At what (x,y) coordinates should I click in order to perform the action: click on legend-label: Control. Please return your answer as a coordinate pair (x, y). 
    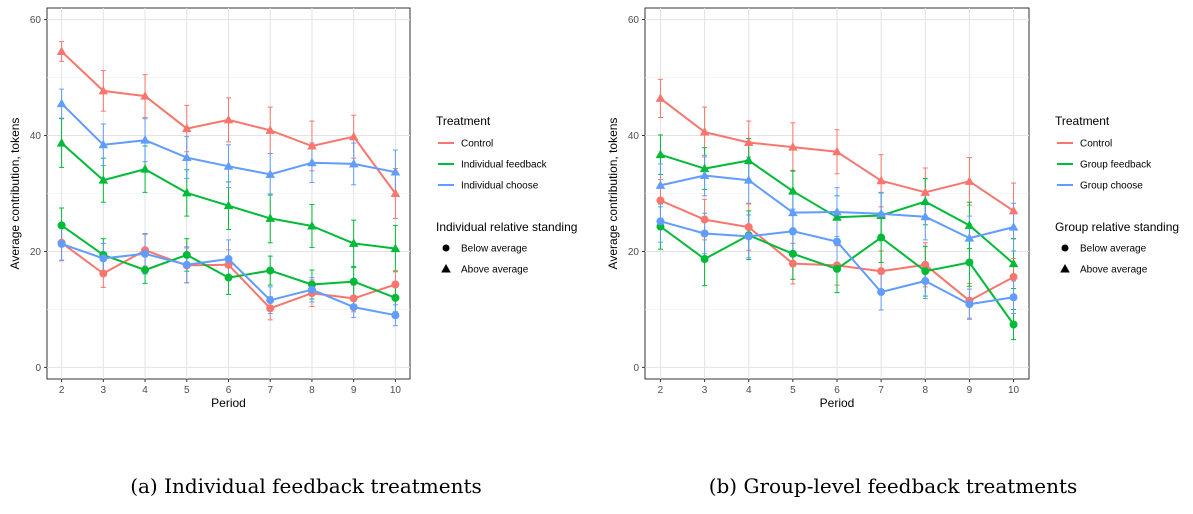
    Looking at the image, I should click on (477, 144).